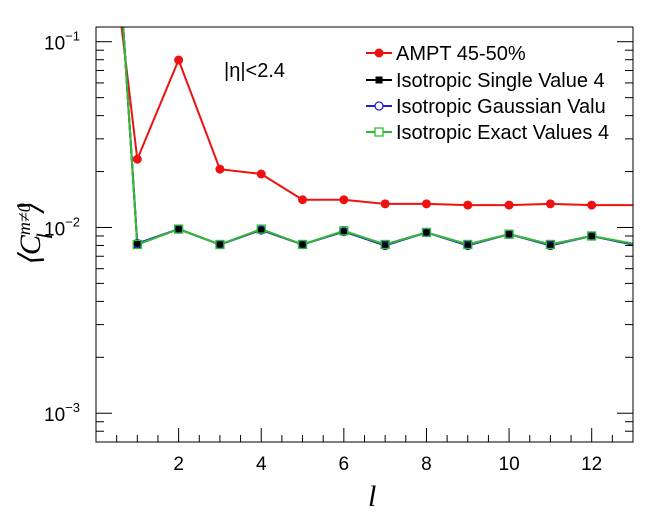  Describe the element at coordinates (62, 413) in the screenshot. I see `y-tick-label: 10⁻³` at that location.